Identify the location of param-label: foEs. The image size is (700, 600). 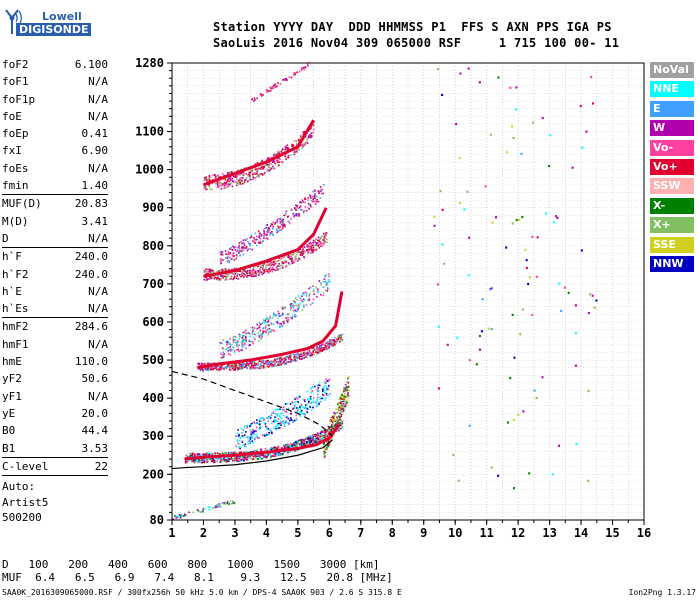
(15, 168).